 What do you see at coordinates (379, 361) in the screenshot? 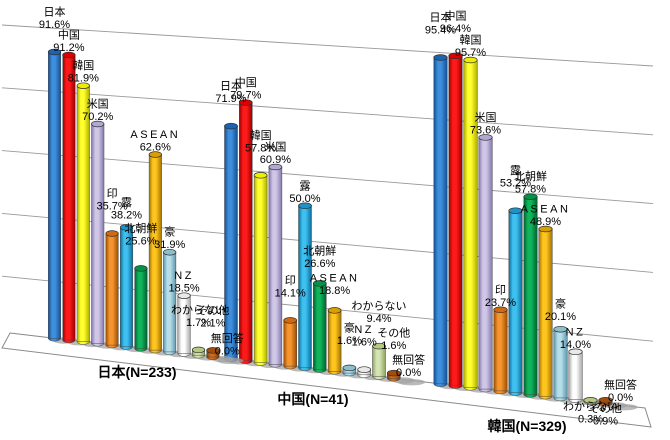
I see `bar-中国(N=41)-わからない` at bounding box center [379, 361].